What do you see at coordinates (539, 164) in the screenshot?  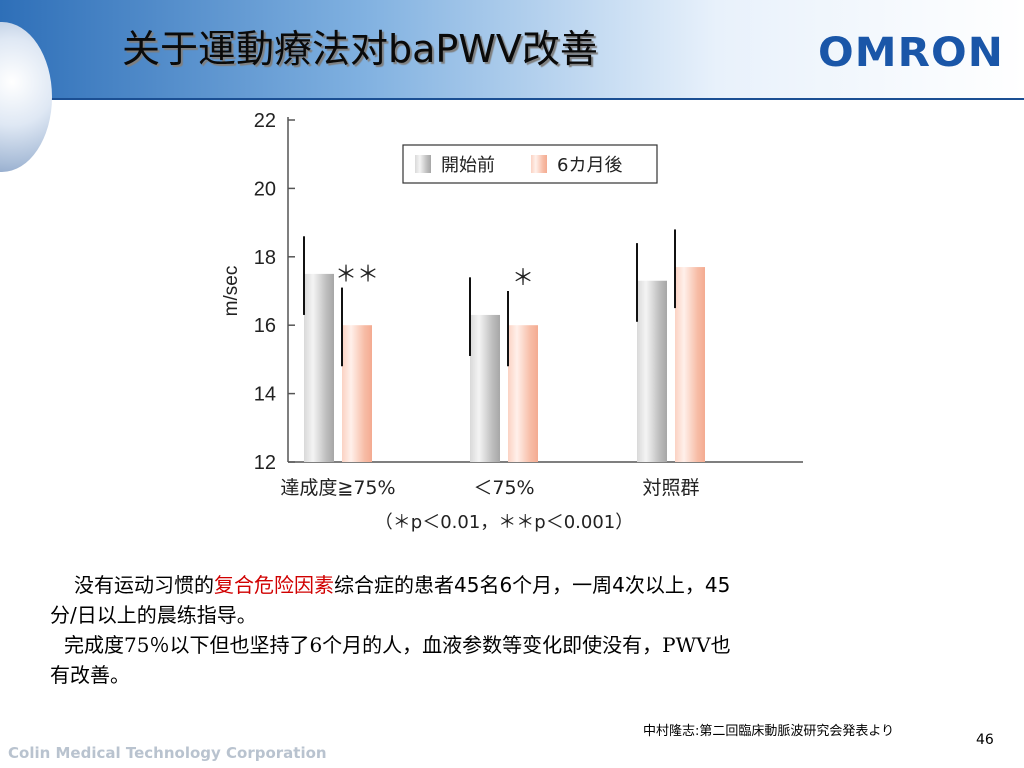 I see `legend-swatch-after` at bounding box center [539, 164].